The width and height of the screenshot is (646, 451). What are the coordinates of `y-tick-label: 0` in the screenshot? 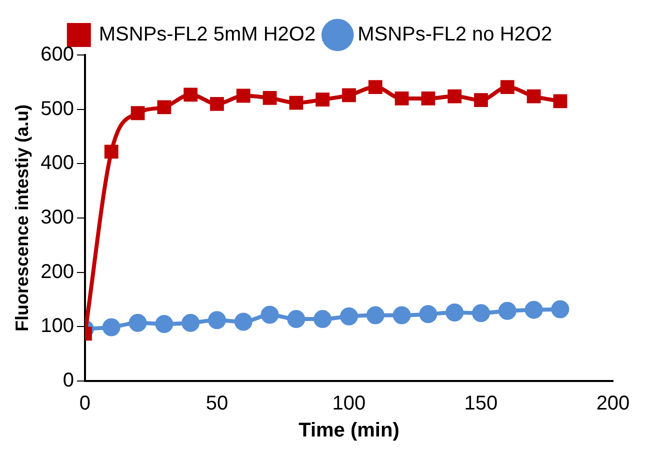 It's located at (68, 381).